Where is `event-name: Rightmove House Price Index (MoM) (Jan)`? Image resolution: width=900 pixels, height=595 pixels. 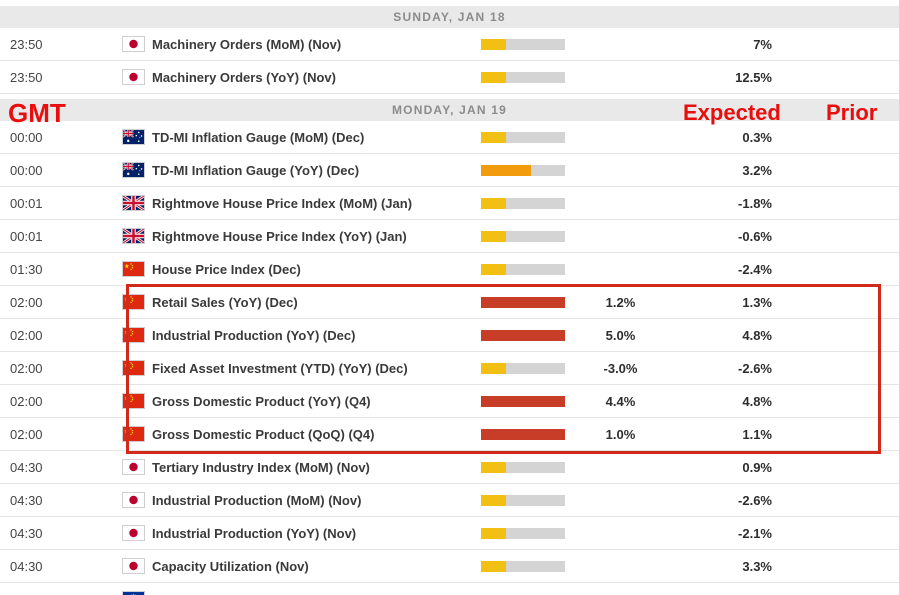 event-name: Rightmove House Price Index (MoM) (Jan) is located at coordinates (282, 203).